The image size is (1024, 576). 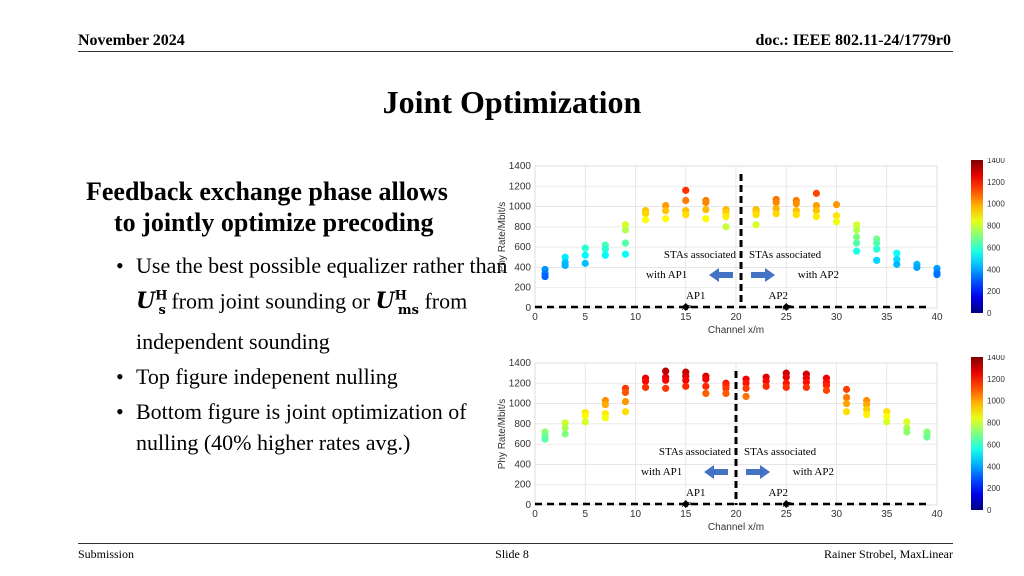 What do you see at coordinates (636, 514) in the screenshot?
I see `x-tick-label: 10` at bounding box center [636, 514].